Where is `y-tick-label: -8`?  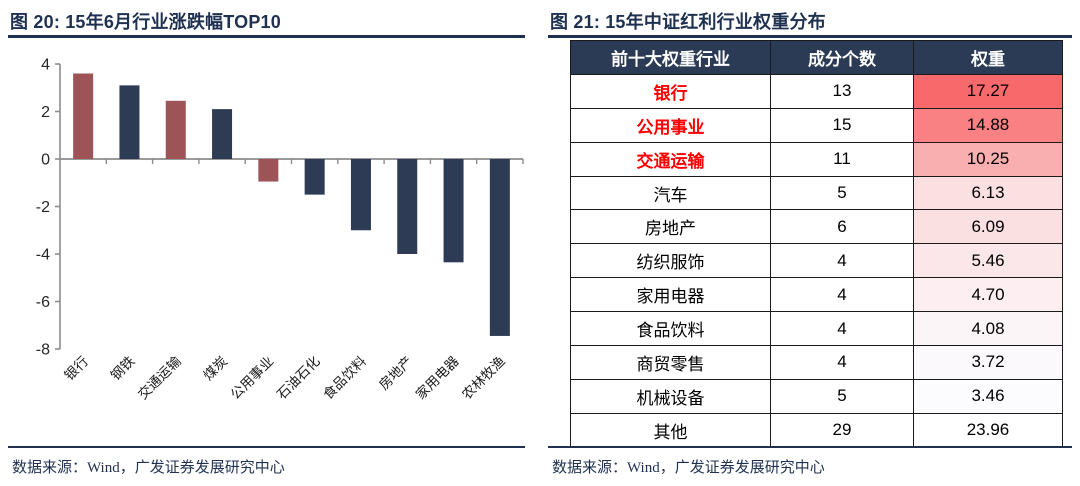 y-tick-label: -8 is located at coordinates (43, 350).